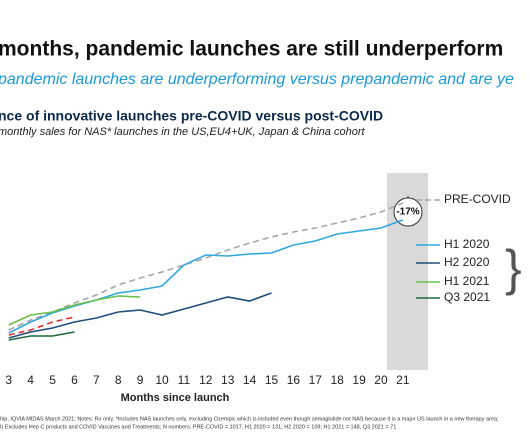 The width and height of the screenshot is (530, 442). I want to click on x-tick-label: 3, so click(8, 380).